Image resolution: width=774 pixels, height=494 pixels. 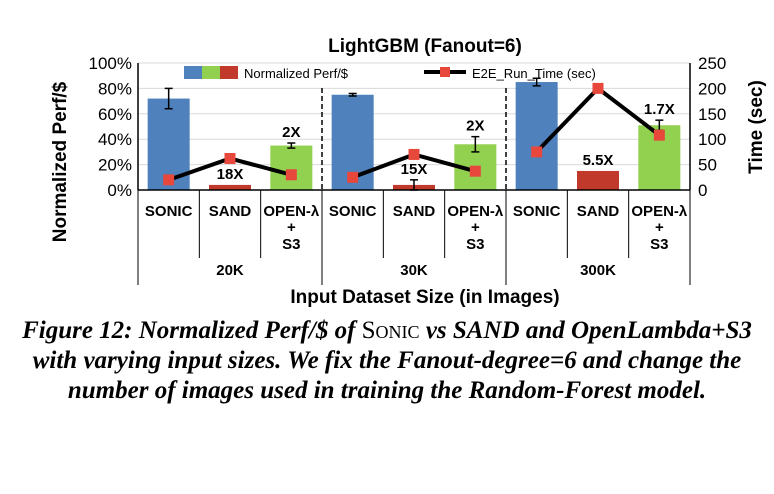 What do you see at coordinates (414, 169) in the screenshot?
I see `bar-label: 15X` at bounding box center [414, 169].